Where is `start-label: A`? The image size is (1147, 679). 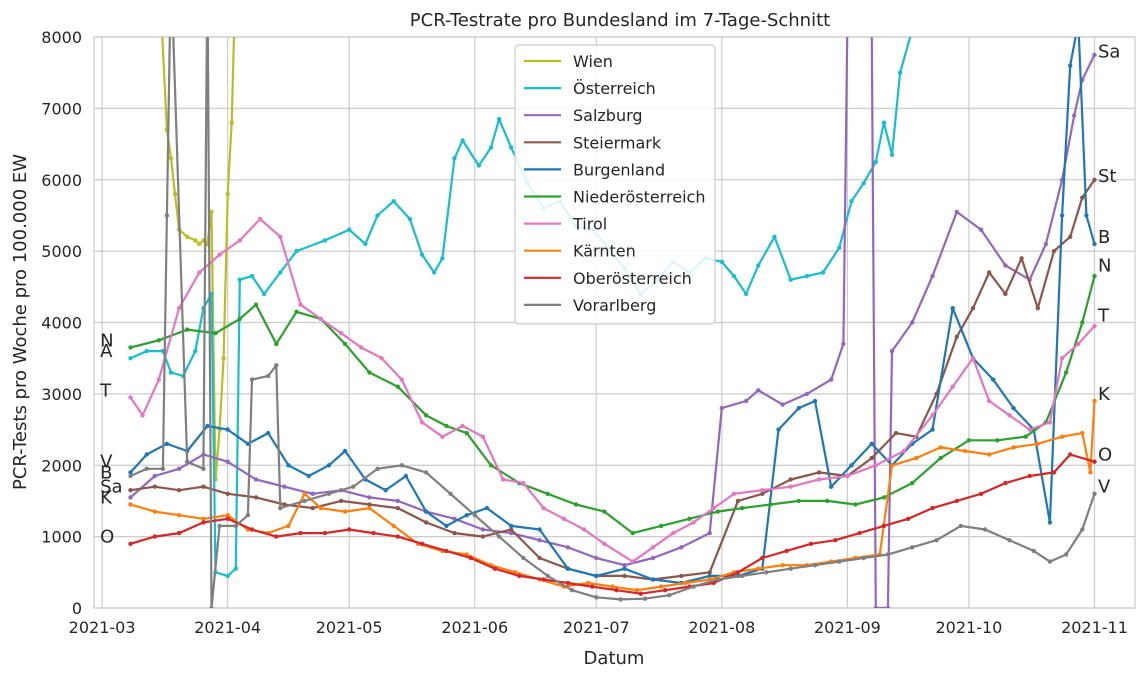 start-label: A is located at coordinates (106, 351).